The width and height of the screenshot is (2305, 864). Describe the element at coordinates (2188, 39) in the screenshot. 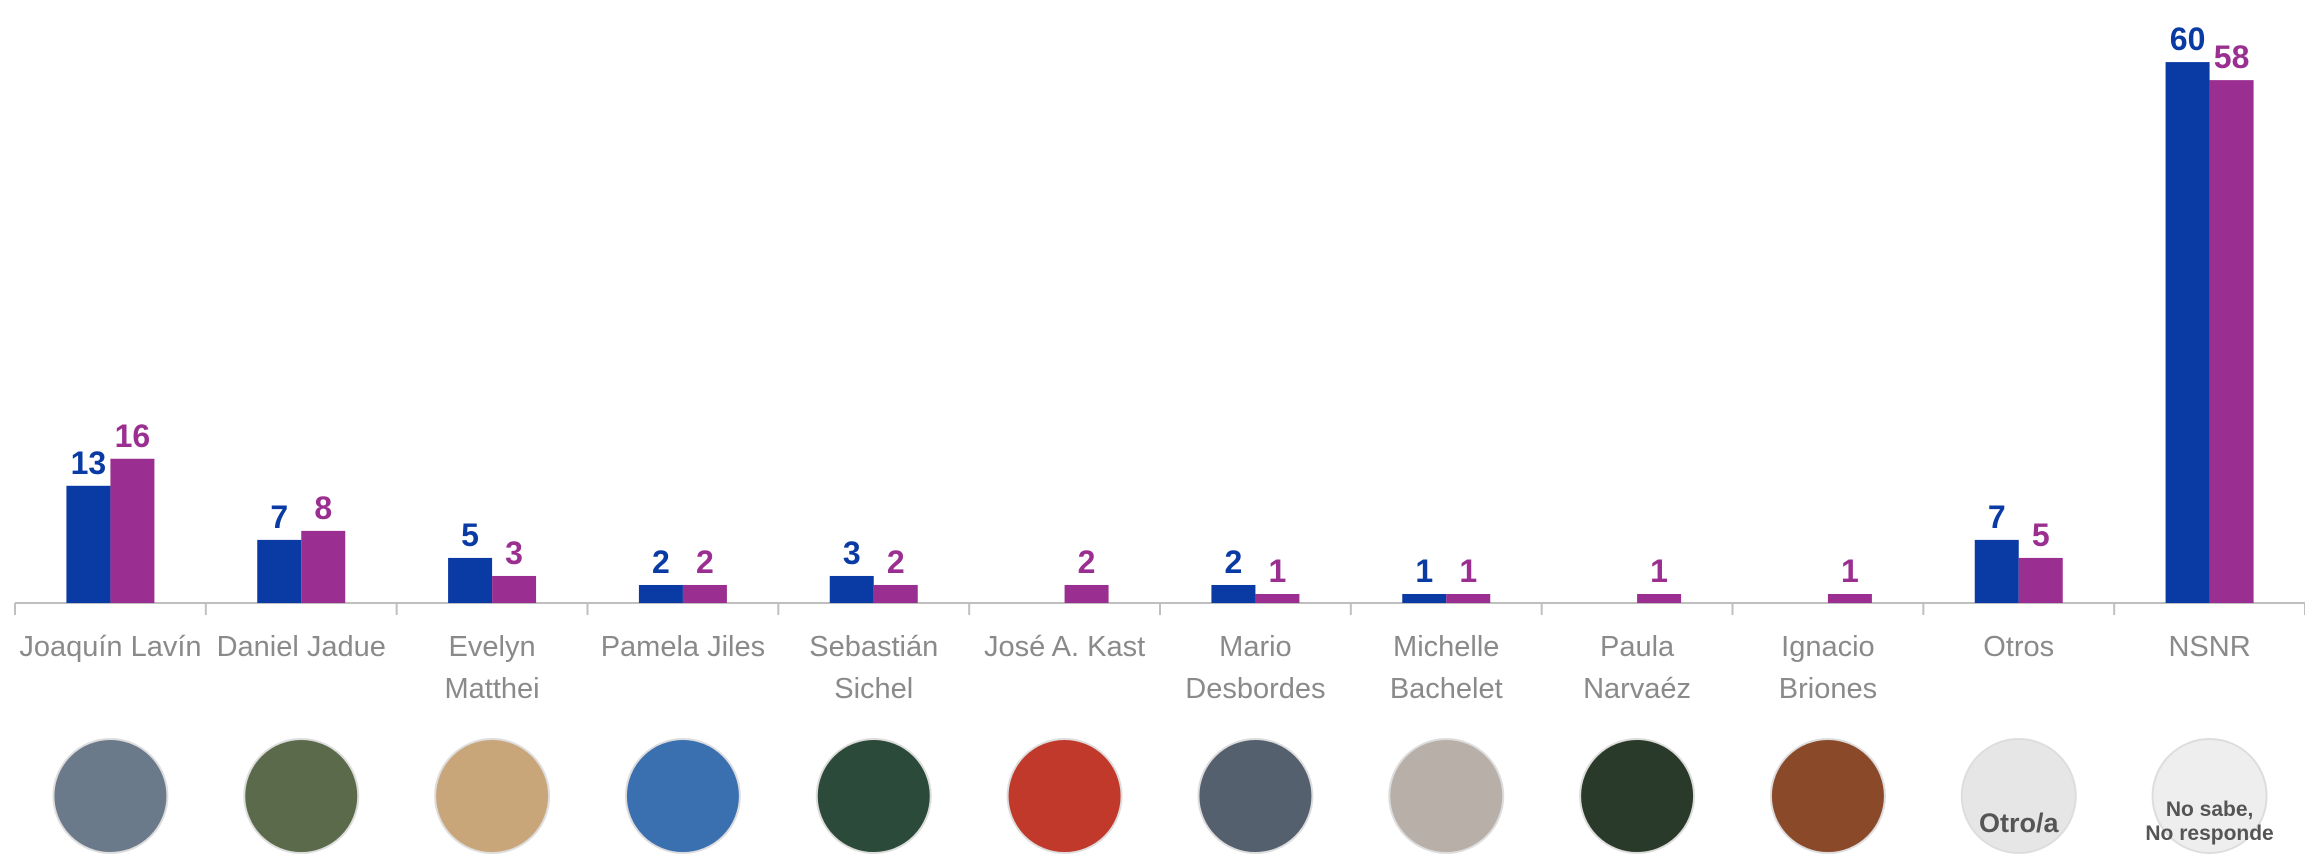

I see `data-label: 60` at that location.